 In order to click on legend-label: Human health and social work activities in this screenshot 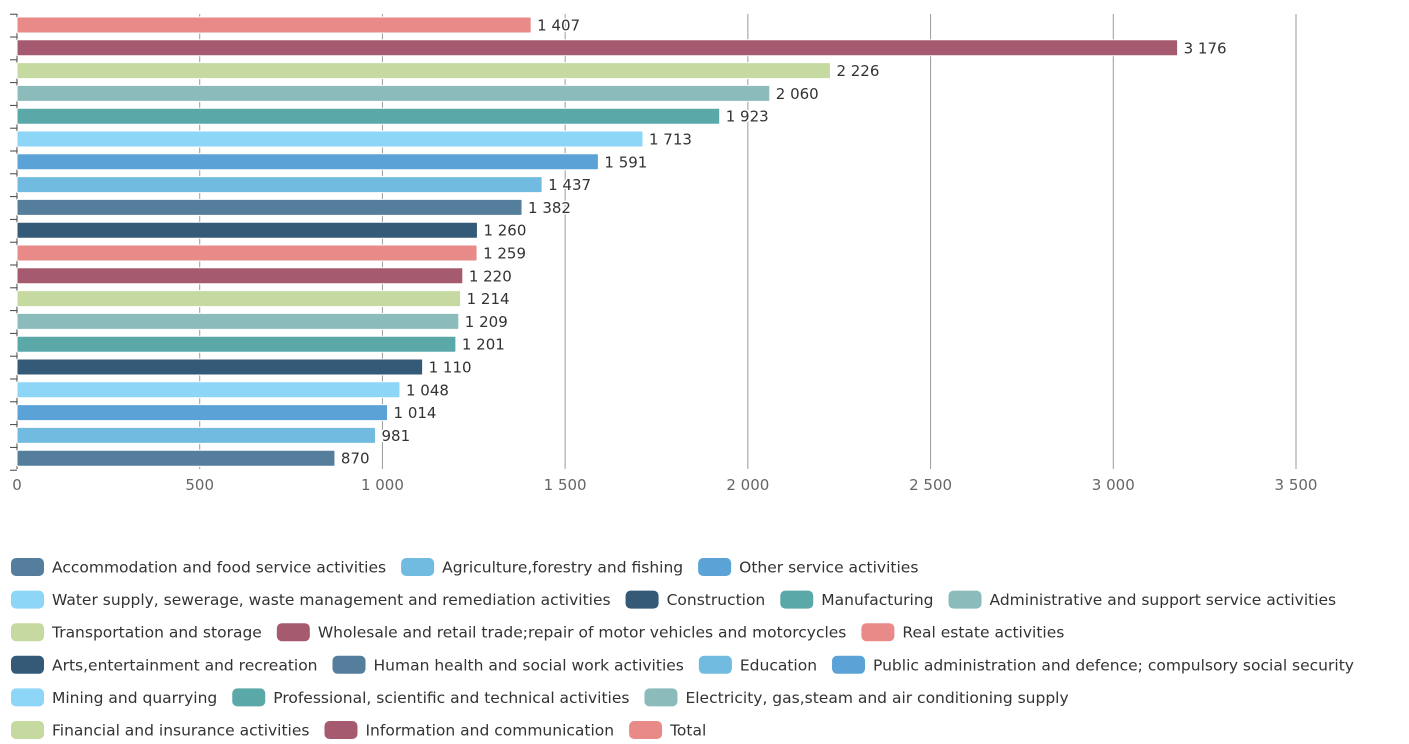, I will do `click(529, 665)`.